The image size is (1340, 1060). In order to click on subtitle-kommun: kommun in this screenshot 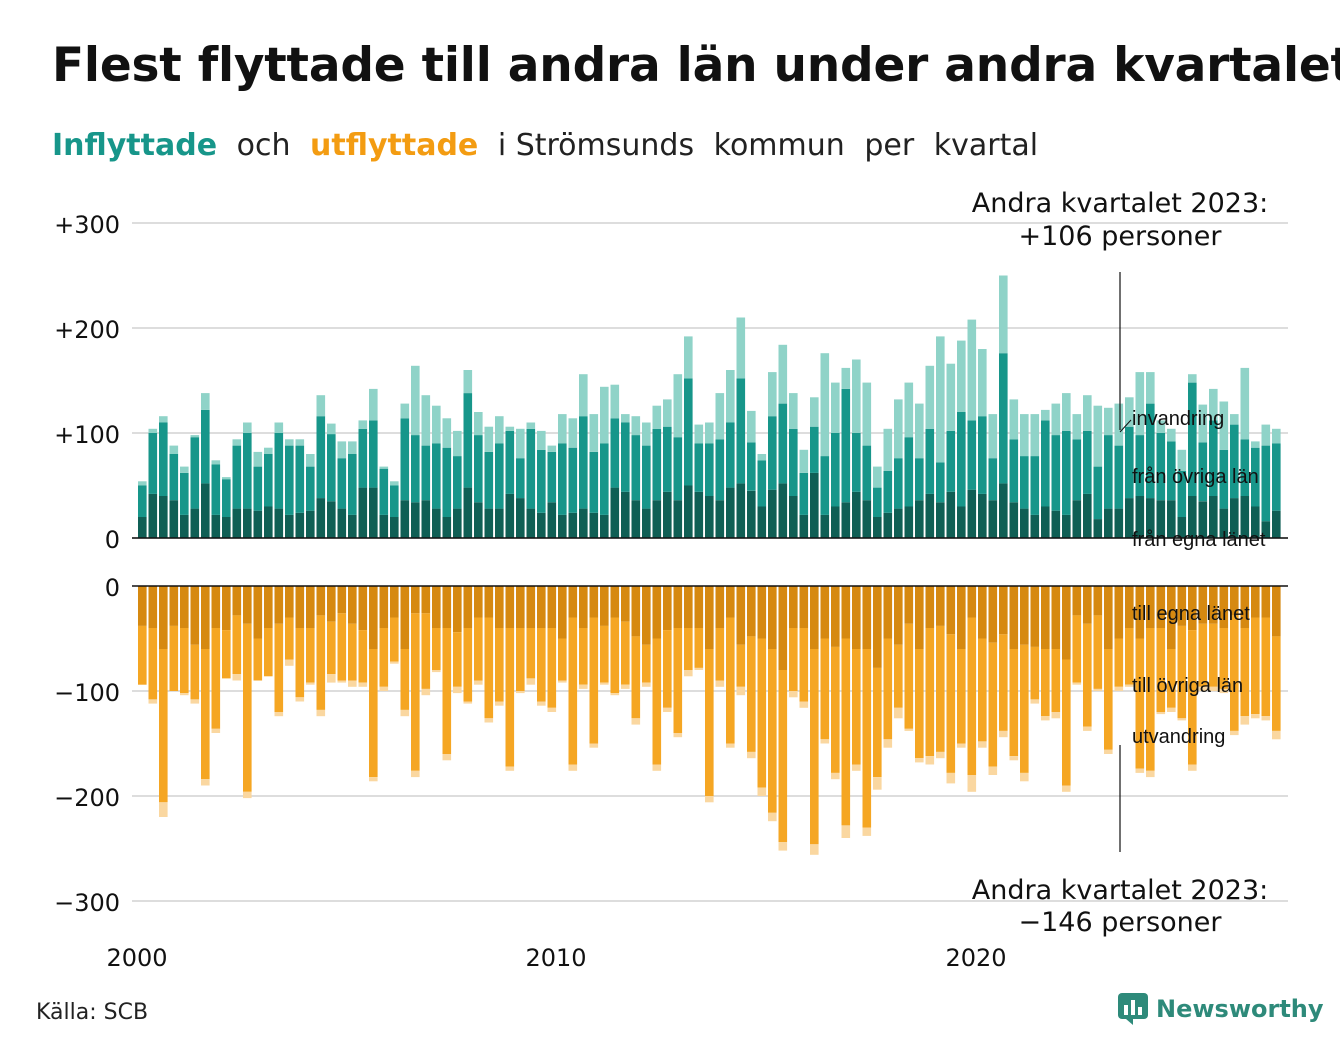, I will do `click(779, 145)`.